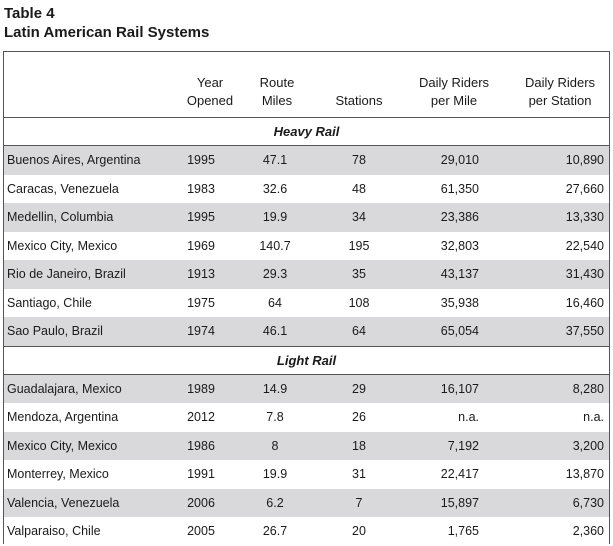  What do you see at coordinates (459, 245) in the screenshot?
I see `riders-per-mile-cell: 32,803` at bounding box center [459, 245].